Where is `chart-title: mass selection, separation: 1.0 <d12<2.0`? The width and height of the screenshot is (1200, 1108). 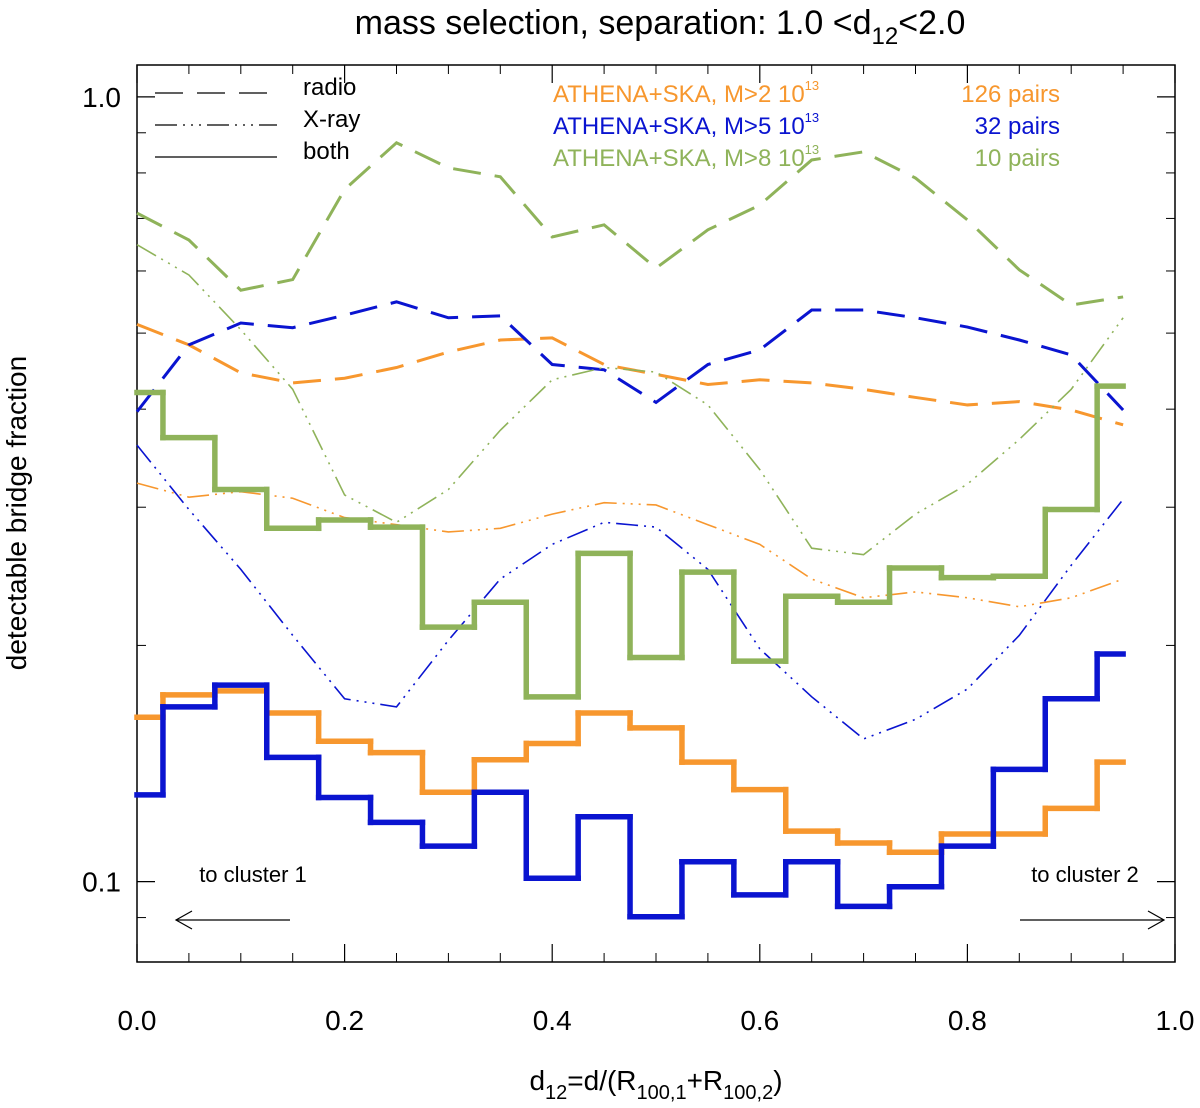 chart-title: mass selection, separation: 1.0 <d12<2.0 is located at coordinates (660, 27).